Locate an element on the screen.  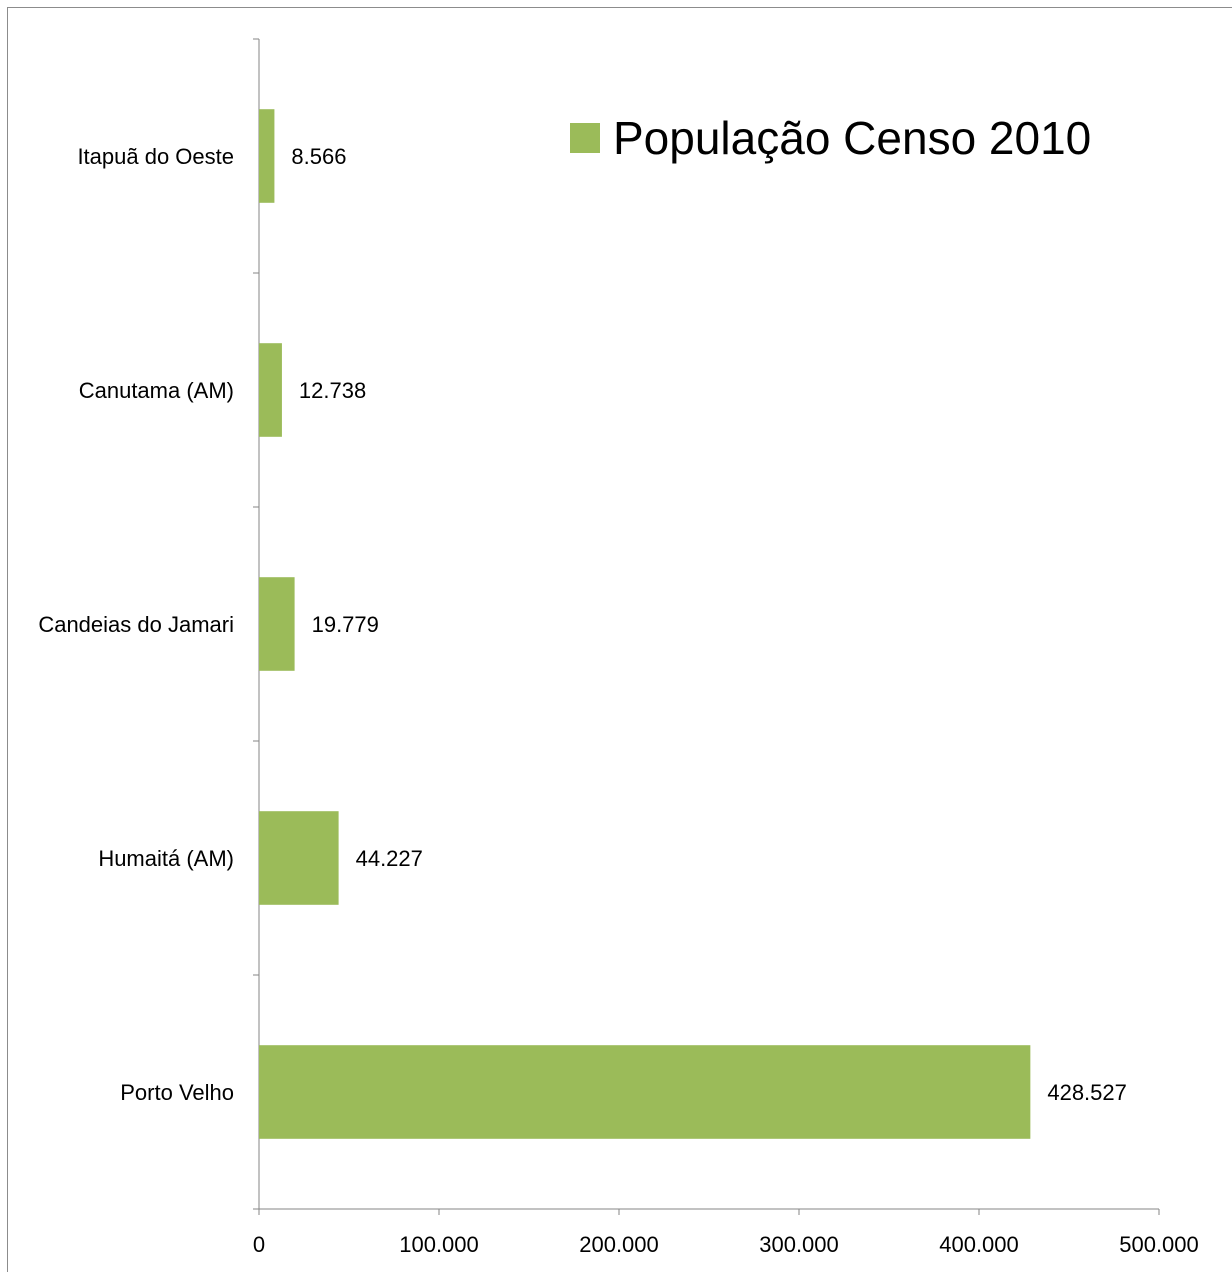
x-tick-label: 400.000 is located at coordinates (979, 1244).